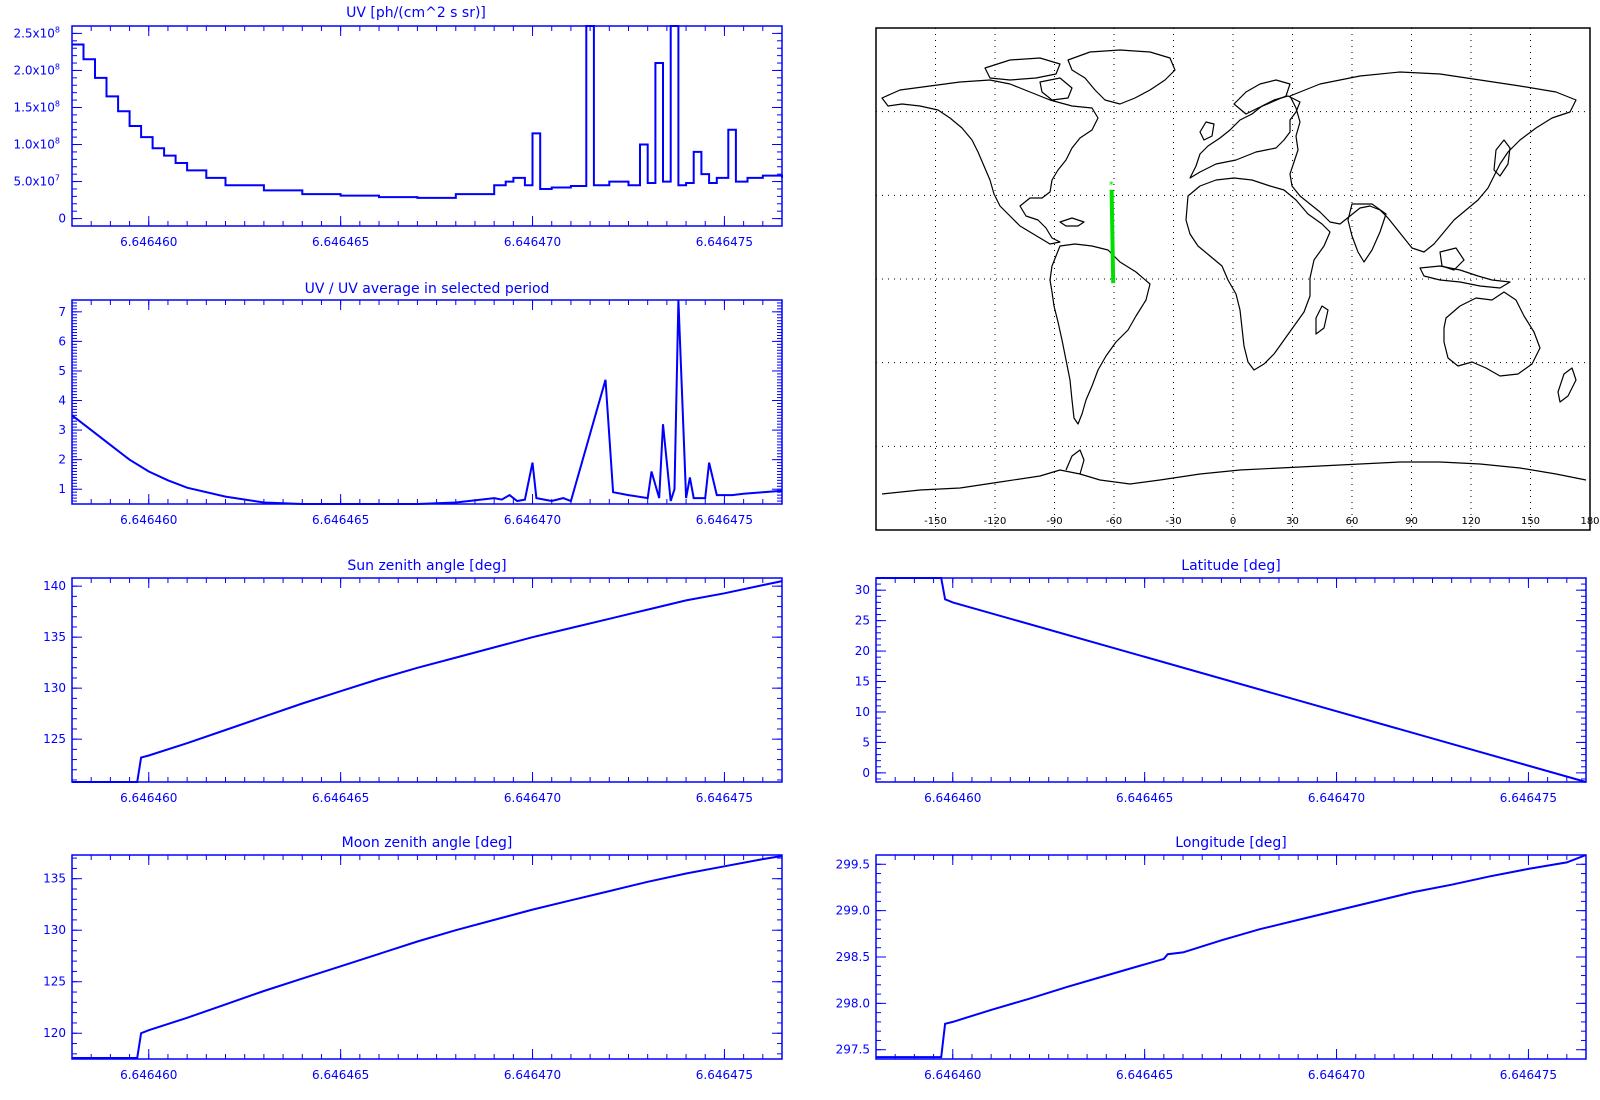 This screenshot has height=1100, width=1600. What do you see at coordinates (427, 112) in the screenshot?
I see `uv-series-line` at bounding box center [427, 112].